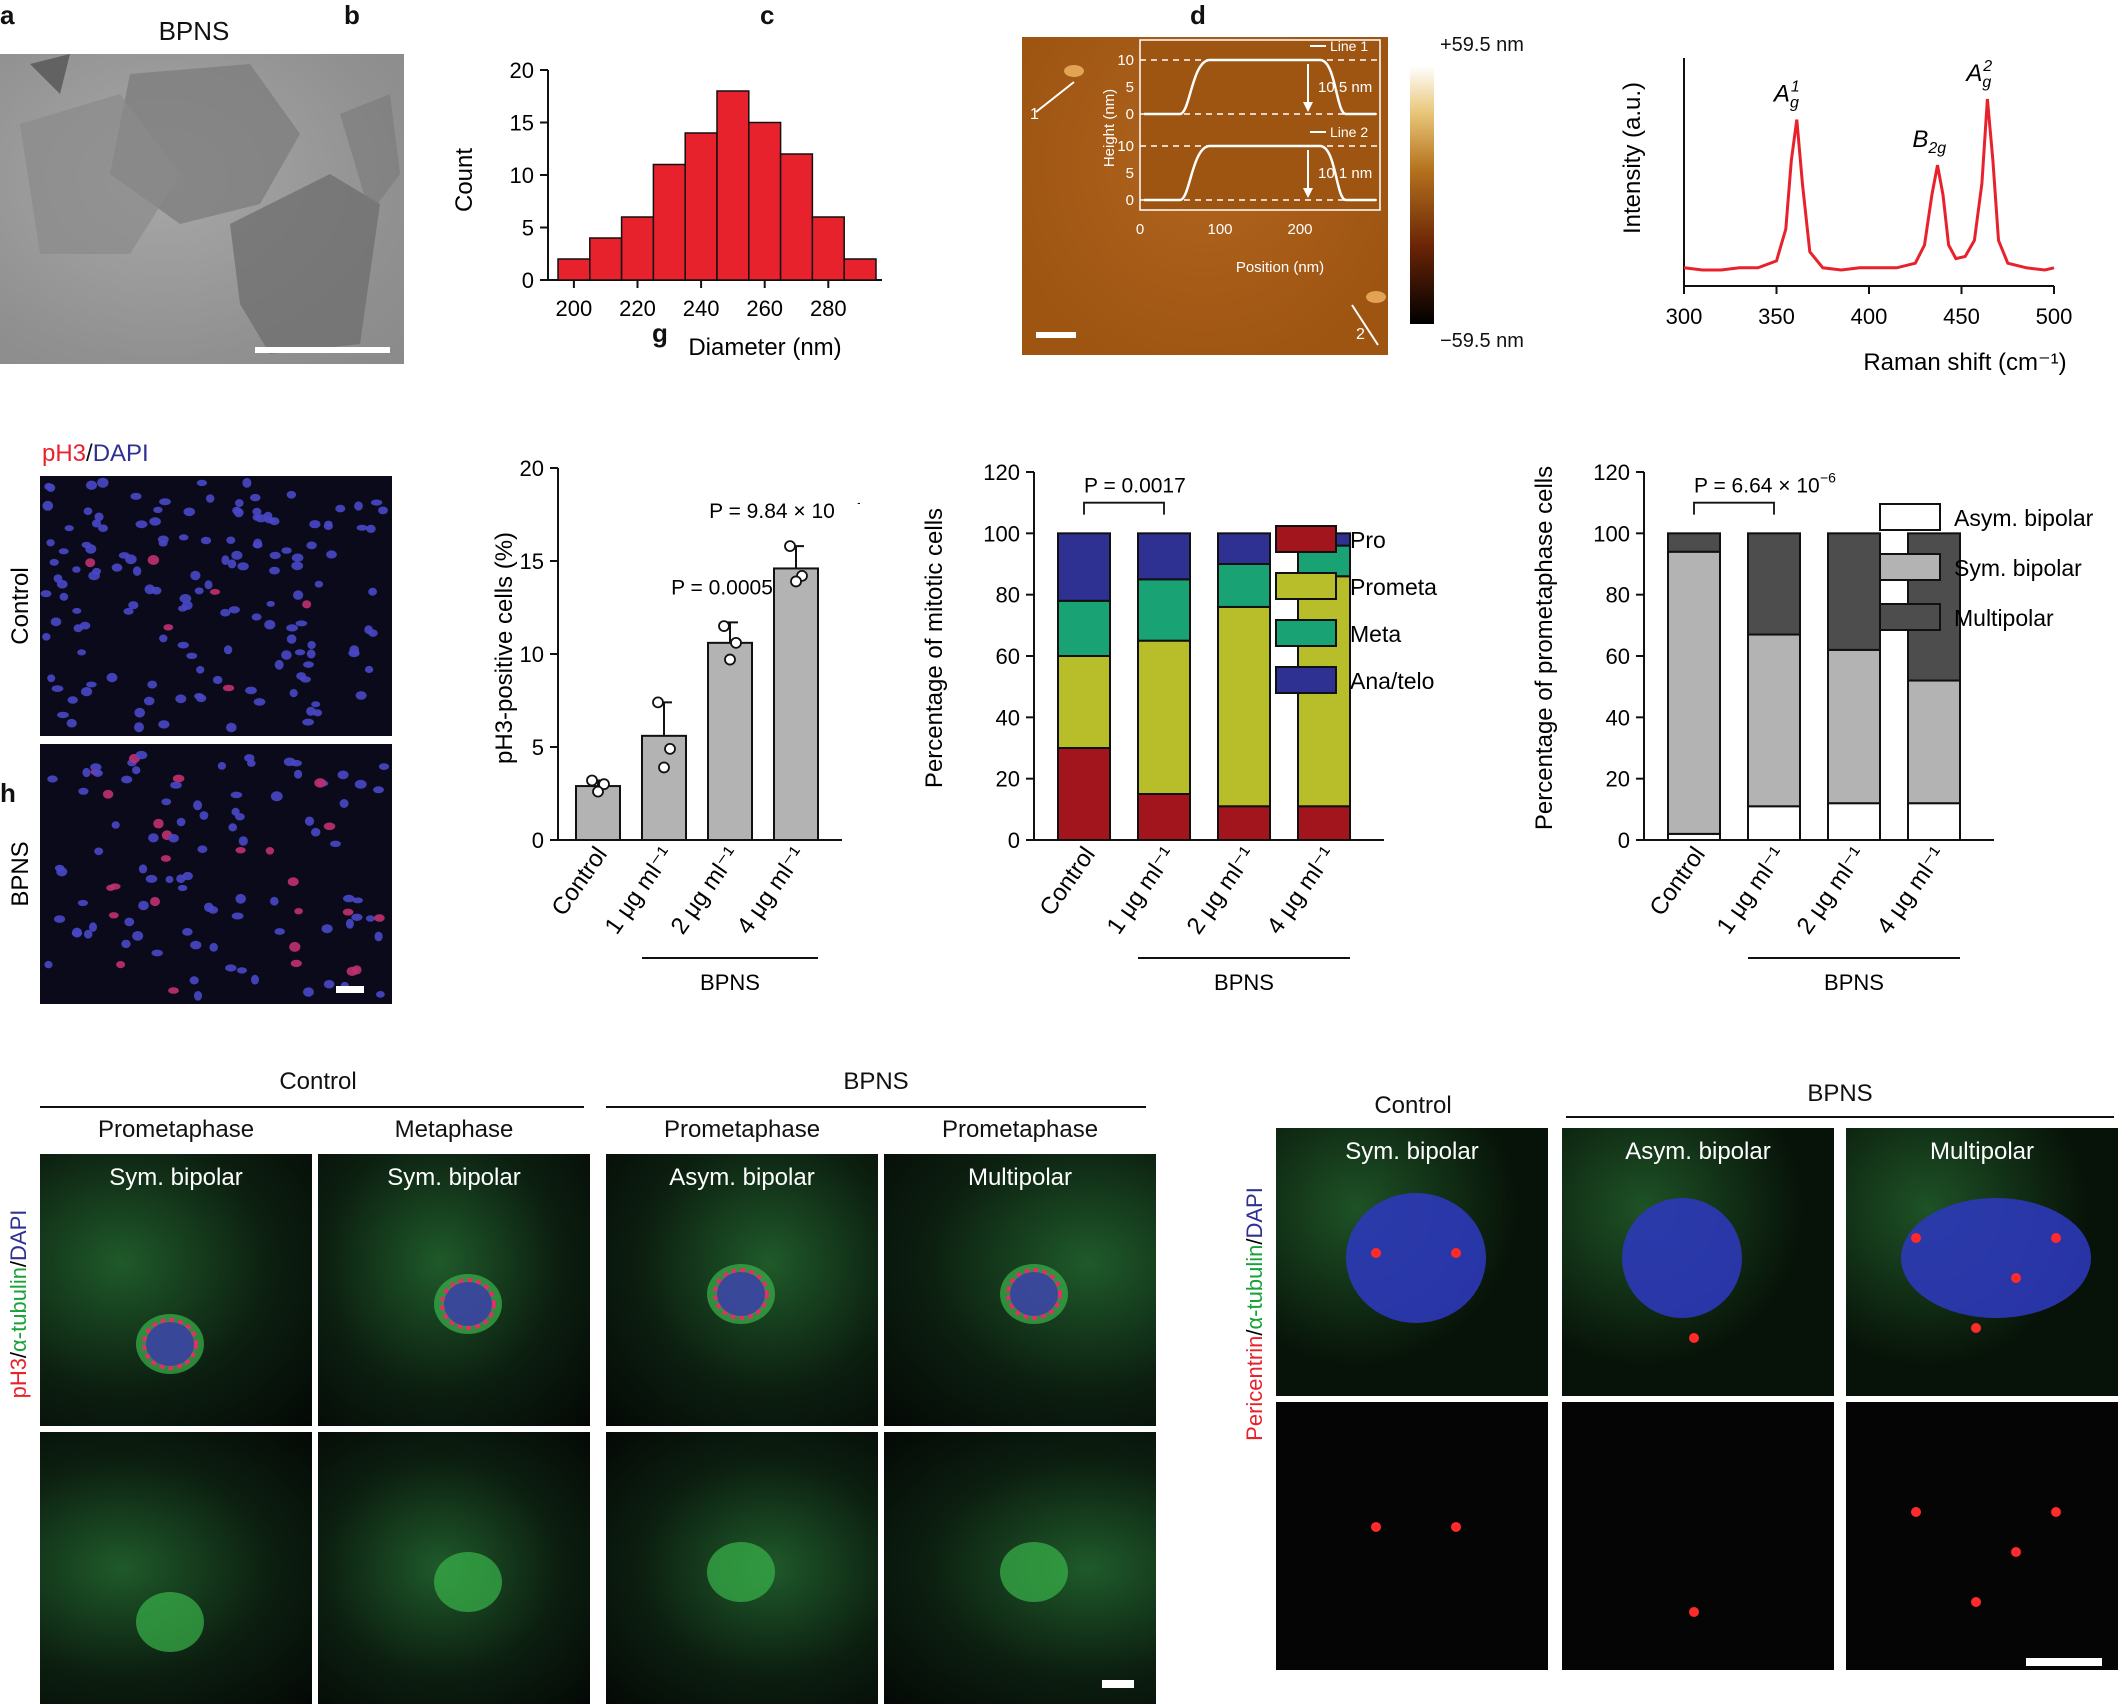 The image size is (2118, 1708). What do you see at coordinates (1208, 205) in the screenshot?
I see `afm-inset: 1 2` at bounding box center [1208, 205].